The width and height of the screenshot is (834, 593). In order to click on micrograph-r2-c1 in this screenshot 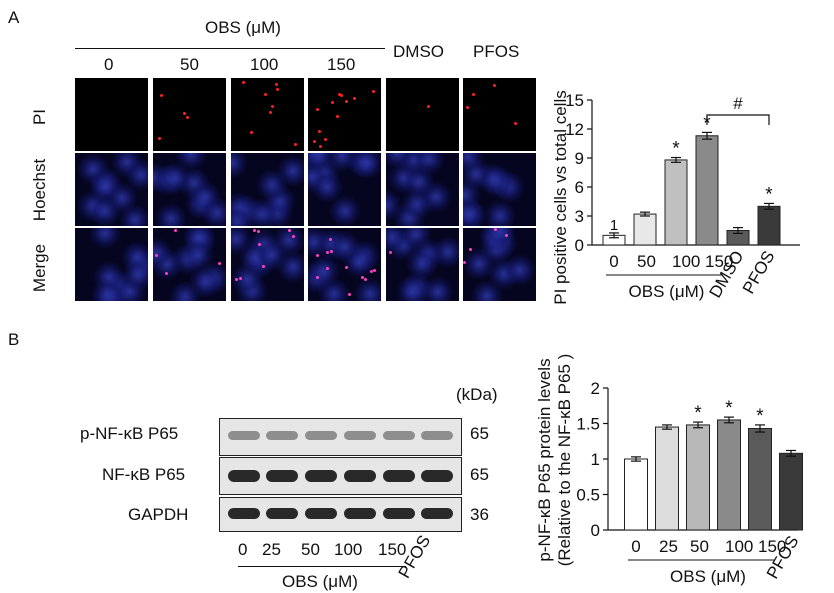, I will do `click(111, 189)`.